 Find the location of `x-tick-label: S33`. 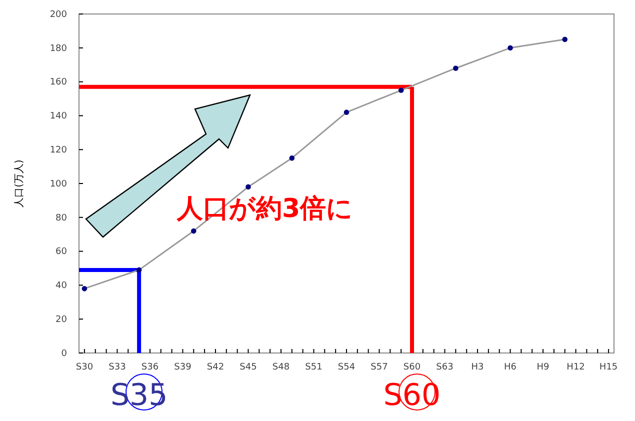

x-tick-label: S33 is located at coordinates (117, 367).